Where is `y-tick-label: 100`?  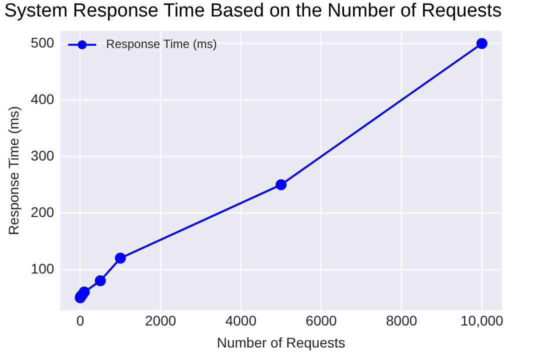
y-tick-label: 100 is located at coordinates (42, 268).